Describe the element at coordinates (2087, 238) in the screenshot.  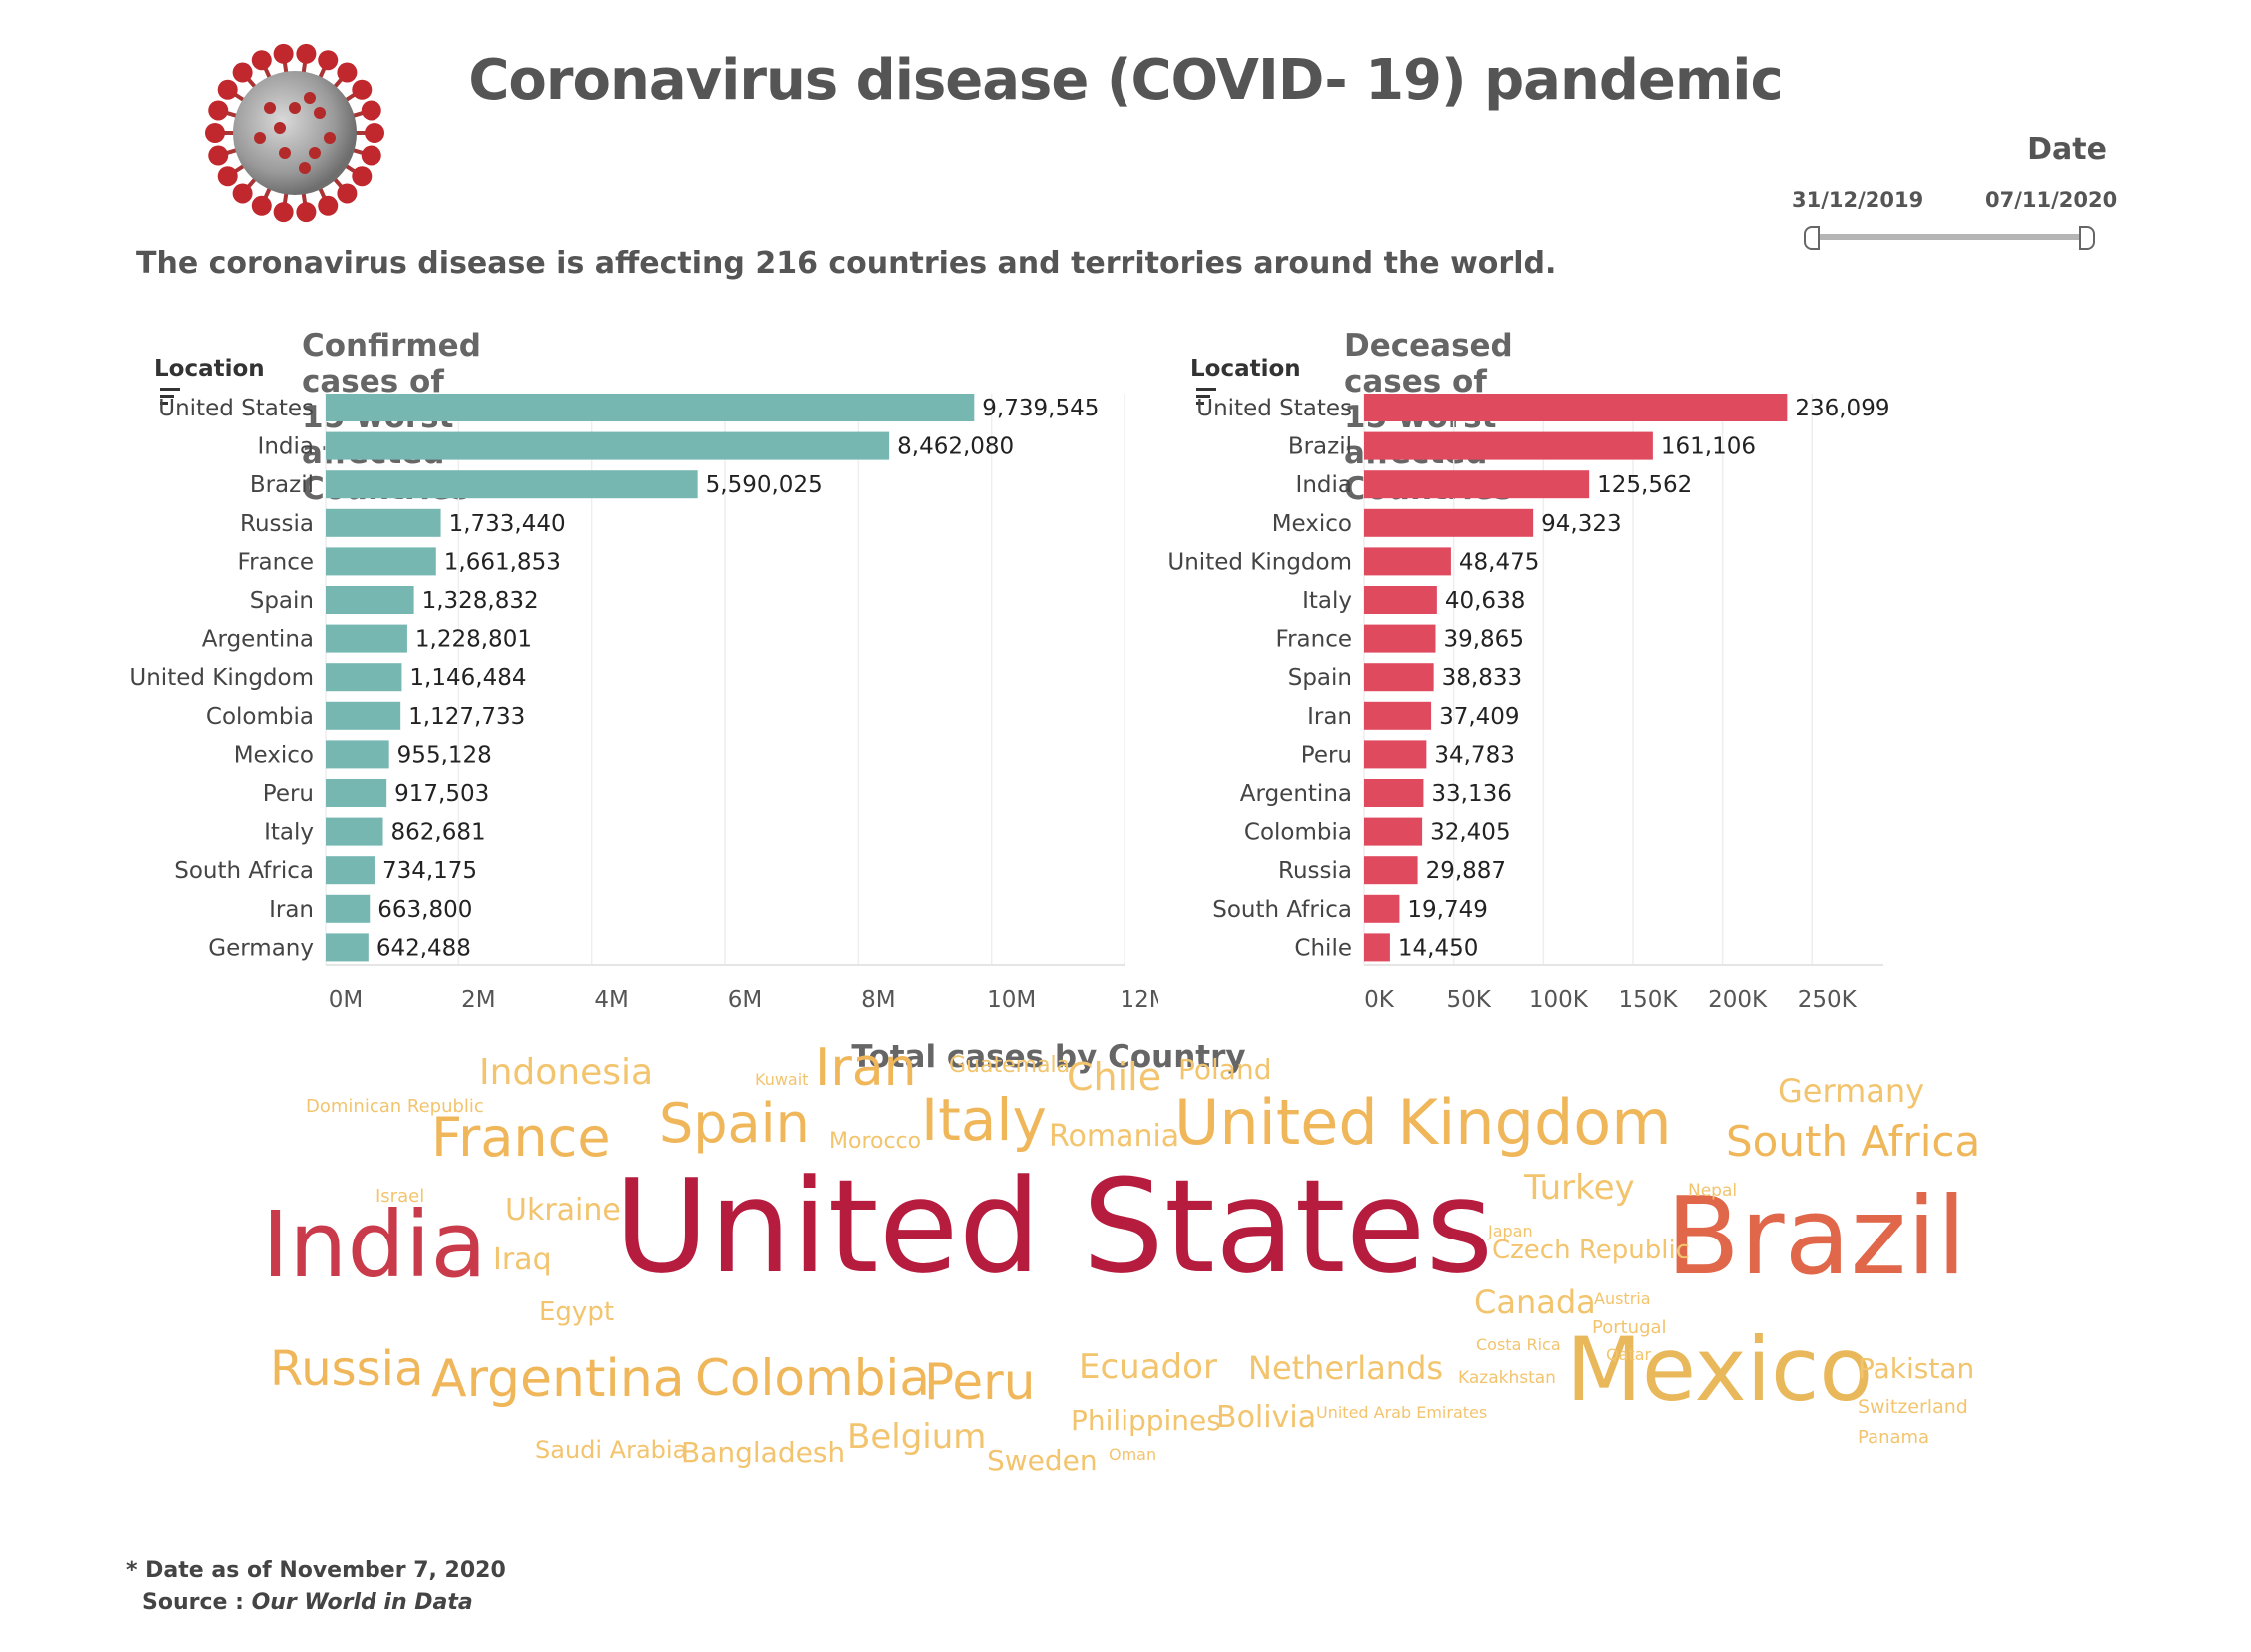
I see `date-end-handle` at that location.